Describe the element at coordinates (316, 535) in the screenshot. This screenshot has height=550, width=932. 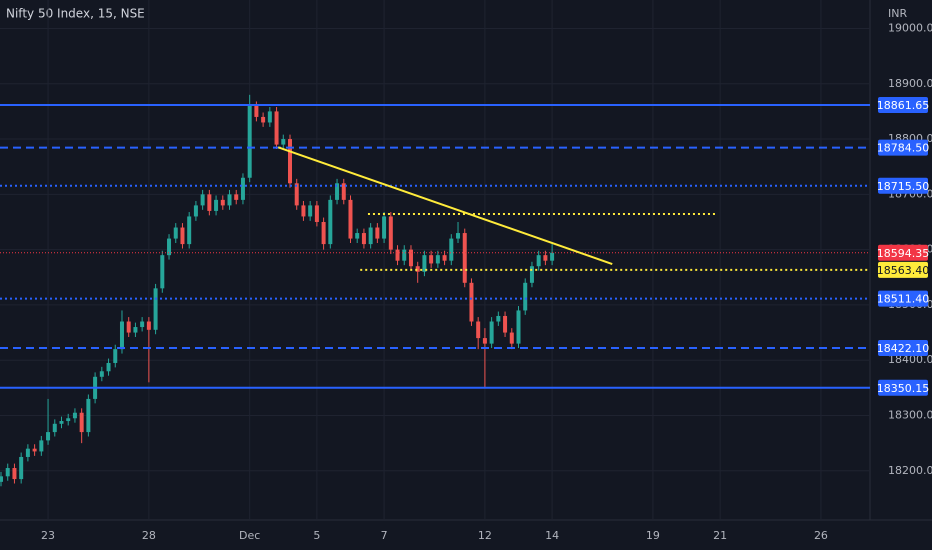
I see `x-tick-label: 5` at that location.